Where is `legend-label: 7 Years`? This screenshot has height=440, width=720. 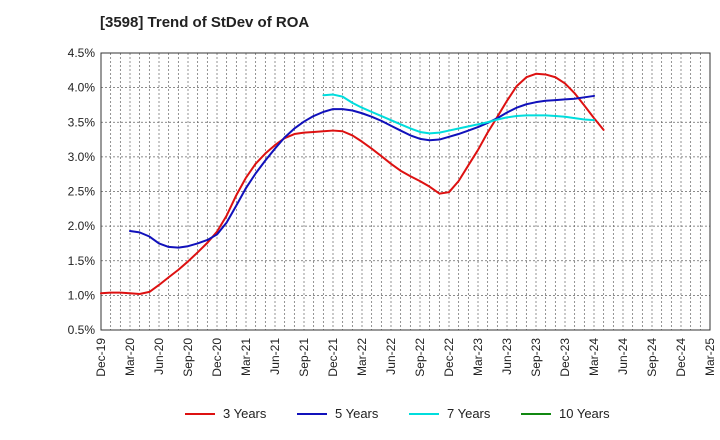
legend-label: 7 Years is located at coordinates (469, 413).